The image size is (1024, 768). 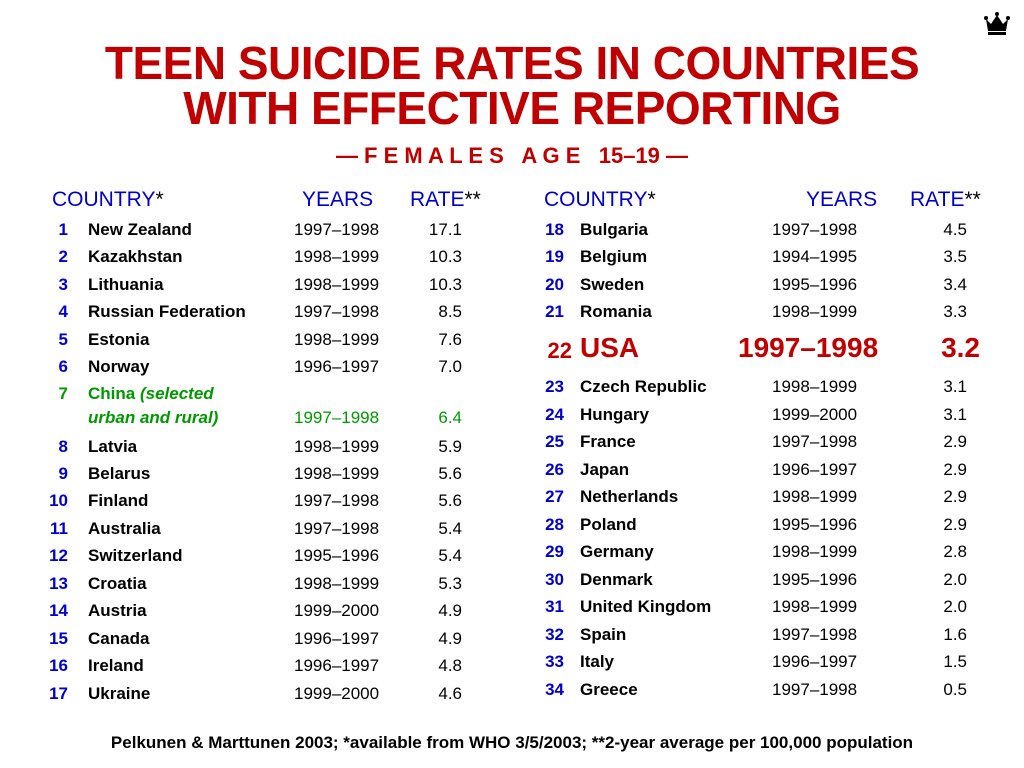 I want to click on table-row: 5 Estonia 1998–1999 7.6, so click(x=512, y=343).